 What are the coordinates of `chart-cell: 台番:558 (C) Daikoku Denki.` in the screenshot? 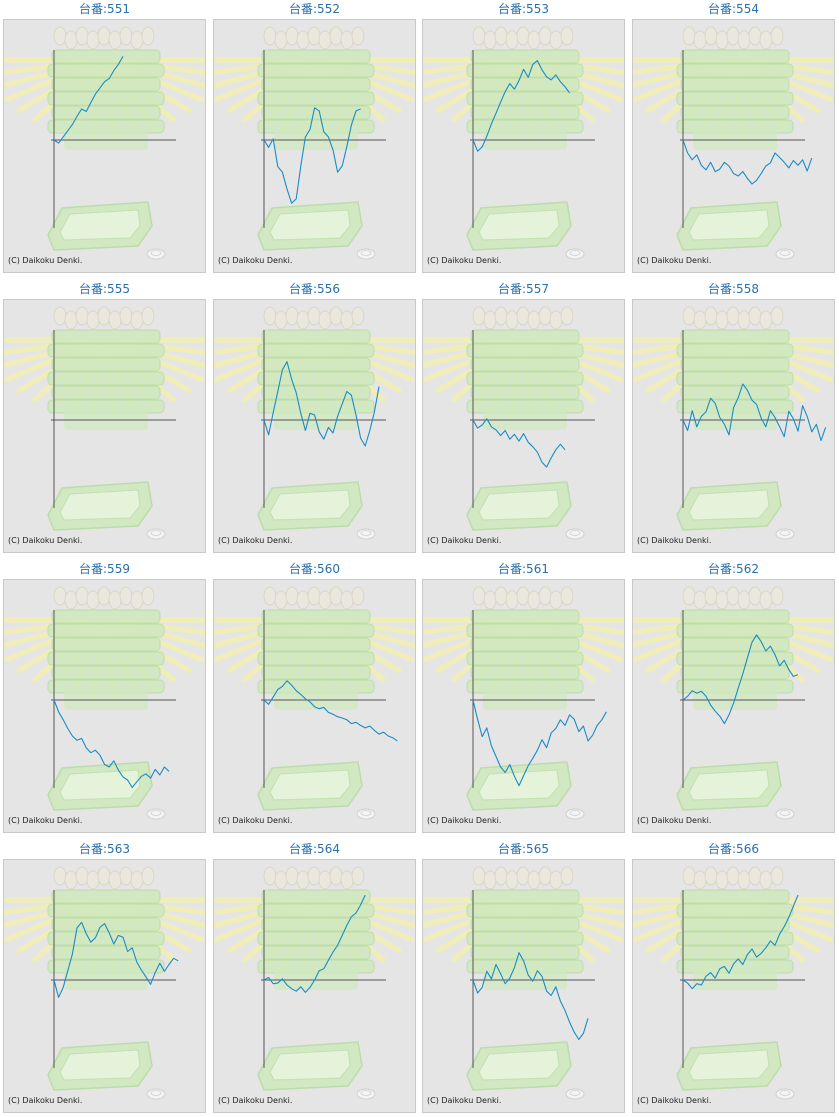 It's located at (733, 417).